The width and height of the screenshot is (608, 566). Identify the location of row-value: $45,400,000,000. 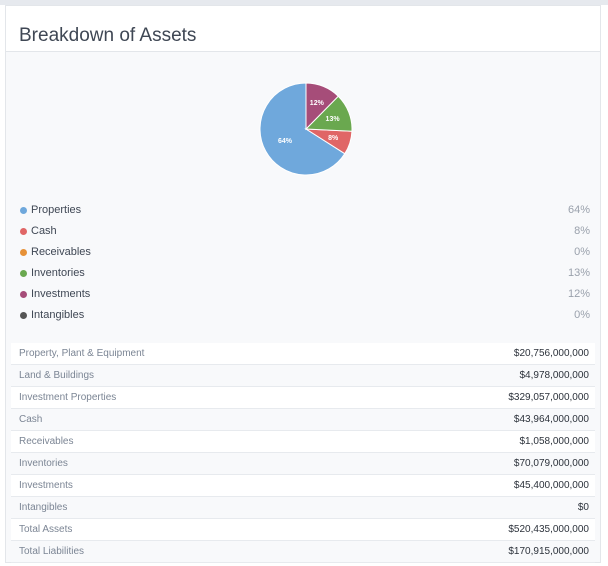
(551, 485).